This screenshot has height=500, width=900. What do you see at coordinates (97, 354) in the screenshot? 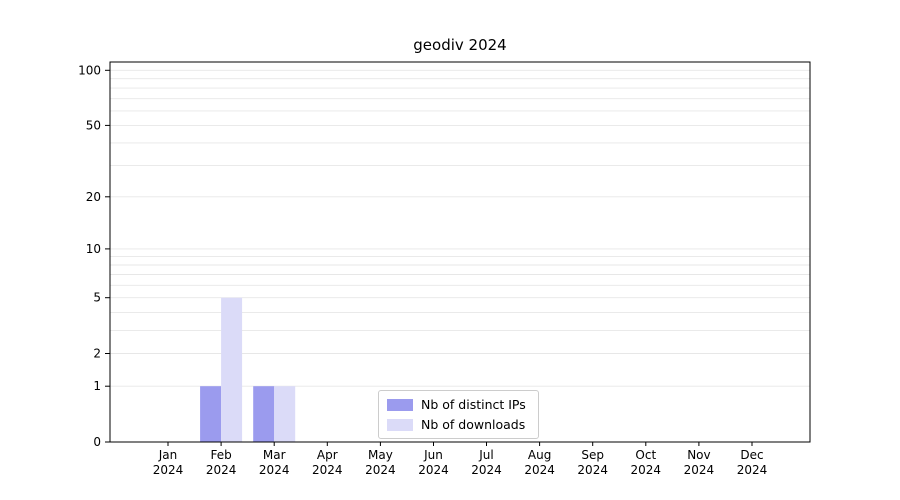
I see `y-tick-label-2: 2` at bounding box center [97, 354].